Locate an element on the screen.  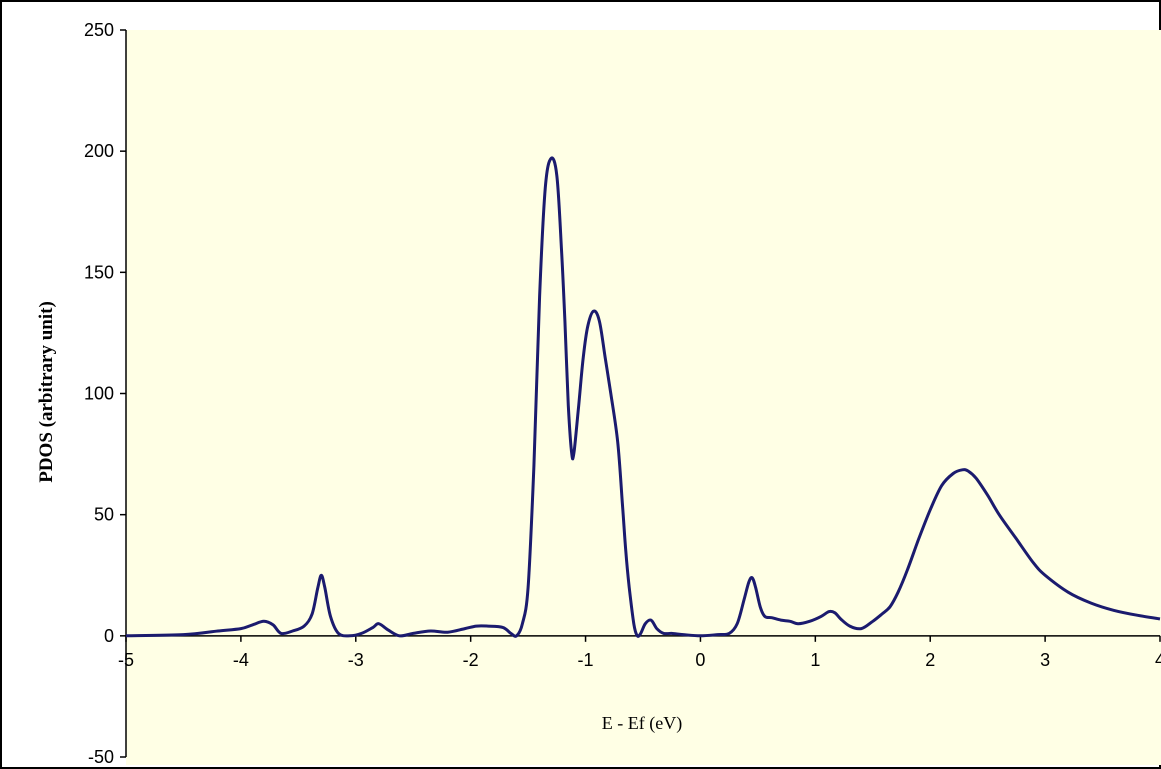
y-tick-label: 0 is located at coordinates (109, 636).